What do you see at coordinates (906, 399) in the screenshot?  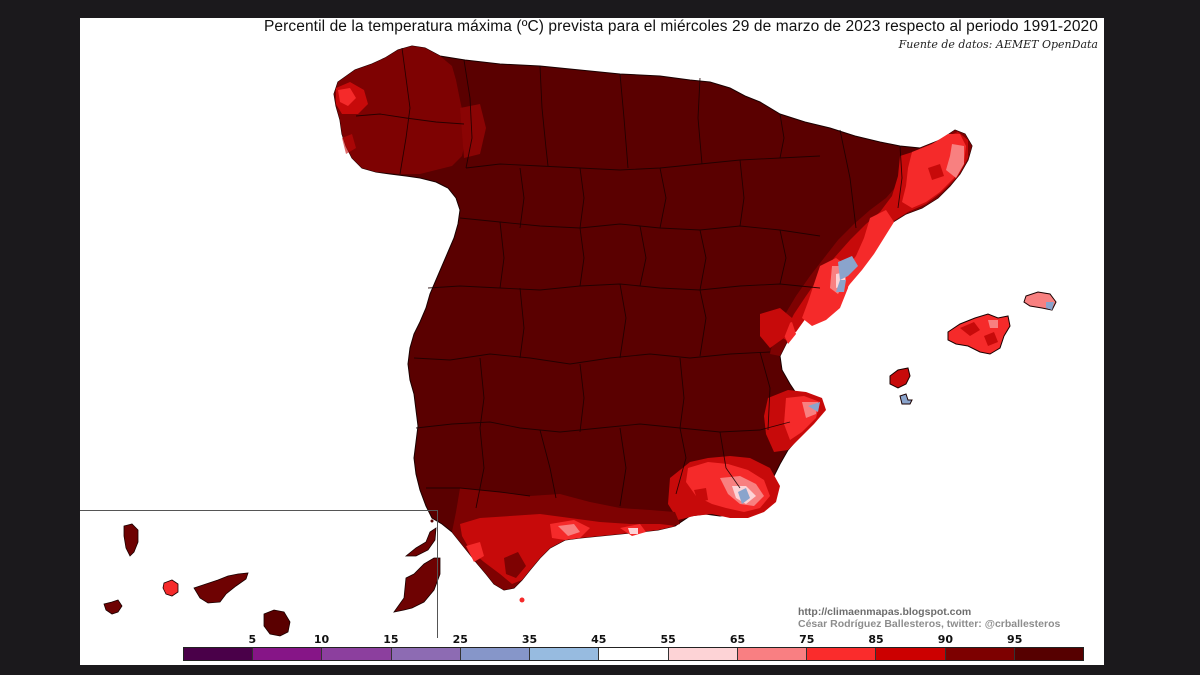 I see `formentera` at bounding box center [906, 399].